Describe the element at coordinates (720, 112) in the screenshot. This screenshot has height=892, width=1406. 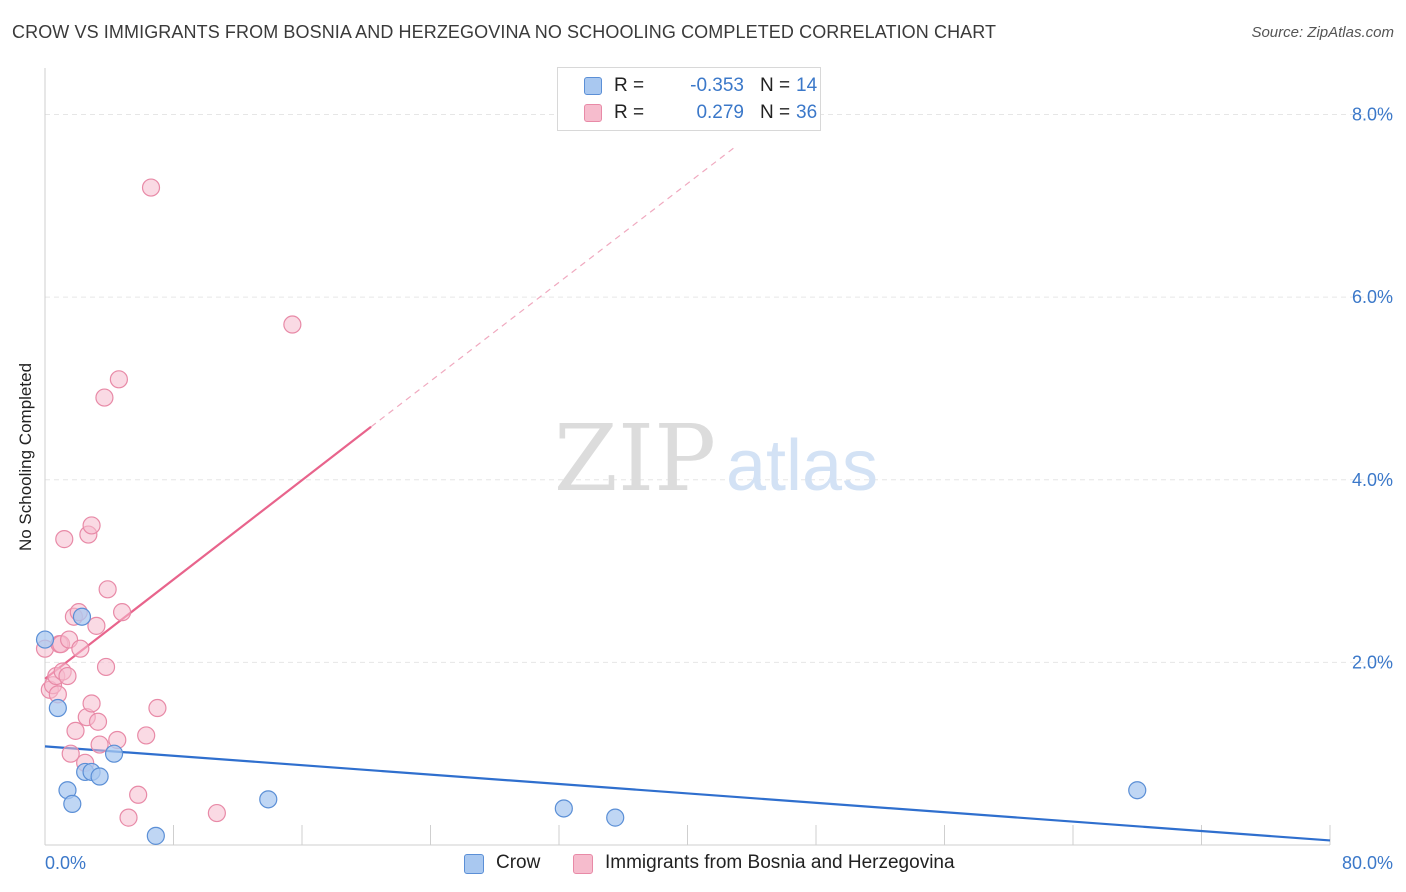
I see `r-value: 0.279` at that location.